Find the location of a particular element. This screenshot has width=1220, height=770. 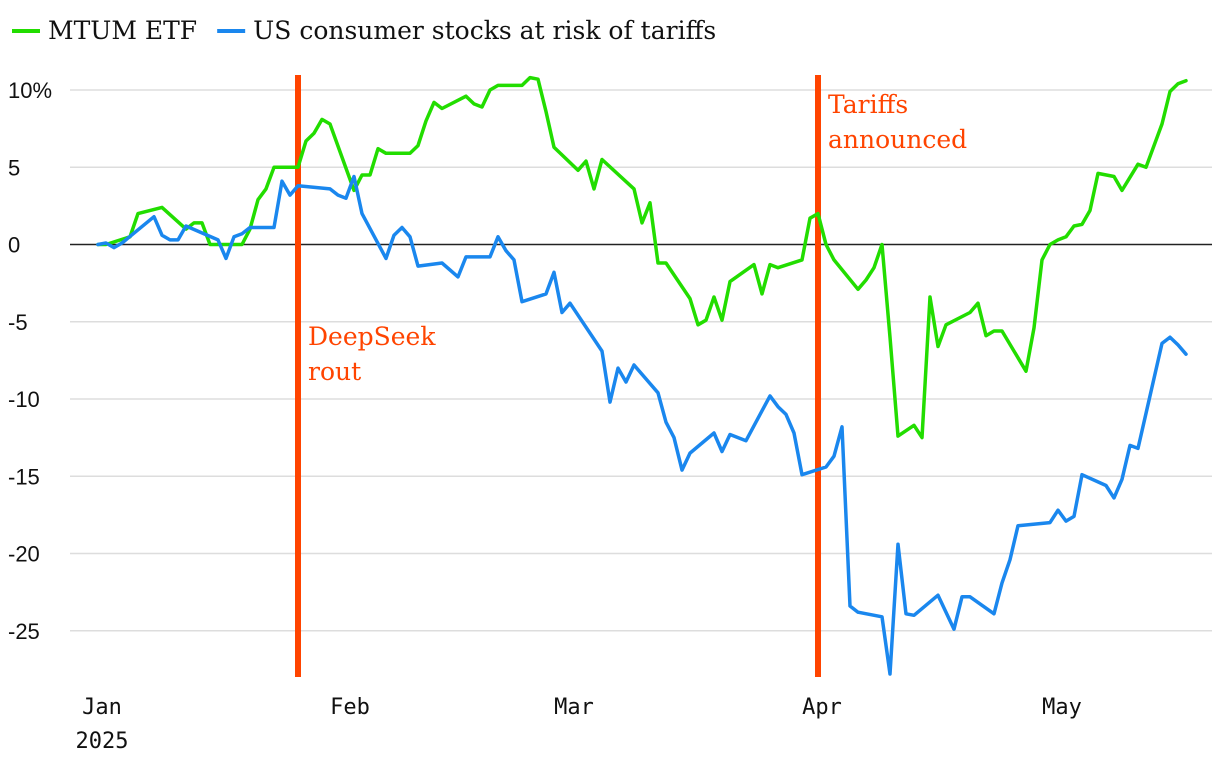

legend-label: MTUM ETF is located at coordinates (122, 30).